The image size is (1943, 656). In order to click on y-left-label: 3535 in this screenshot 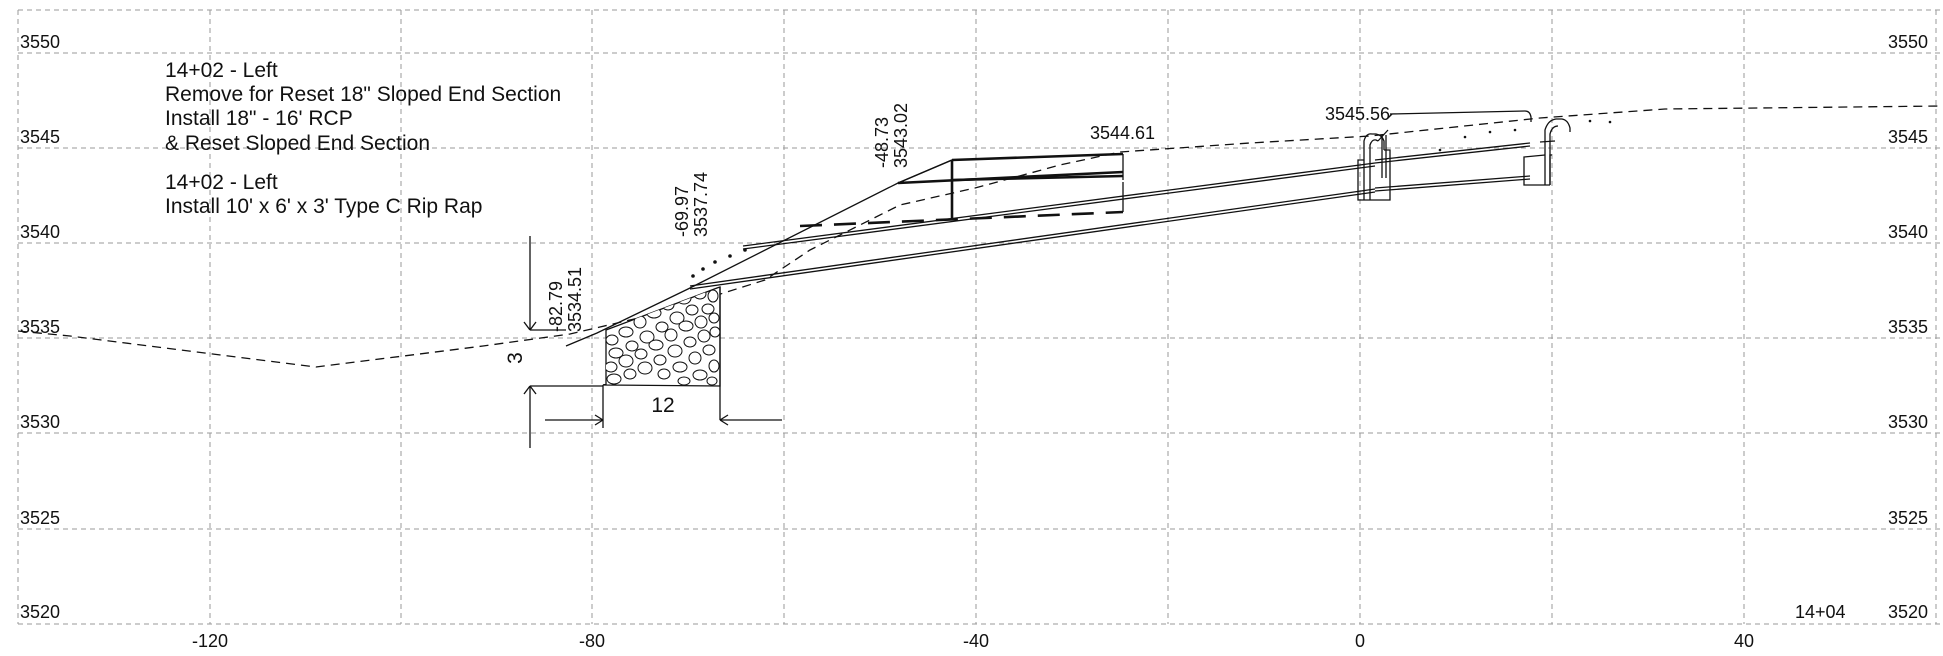, I will do `click(40, 327)`.